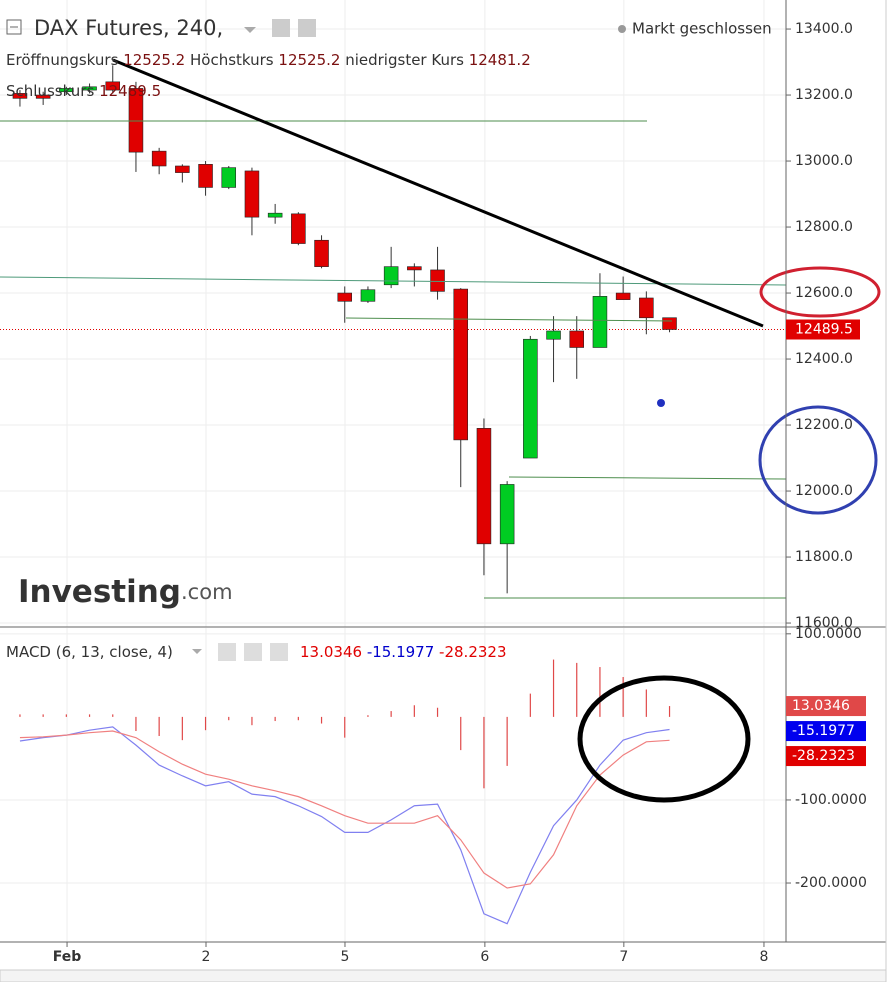 Image resolution: width=890 pixels, height=982 pixels. I want to click on last-price-box, so click(823, 329).